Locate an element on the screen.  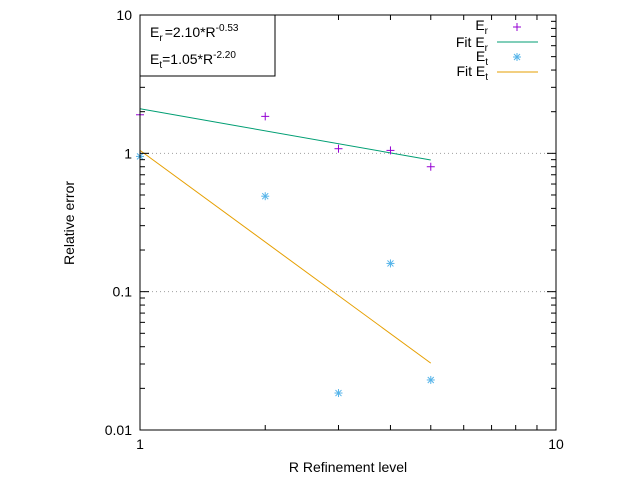
fit-equation-box: Er =2.10*R-0.53 Et=1.05*R-2.20 is located at coordinates (207, 45).